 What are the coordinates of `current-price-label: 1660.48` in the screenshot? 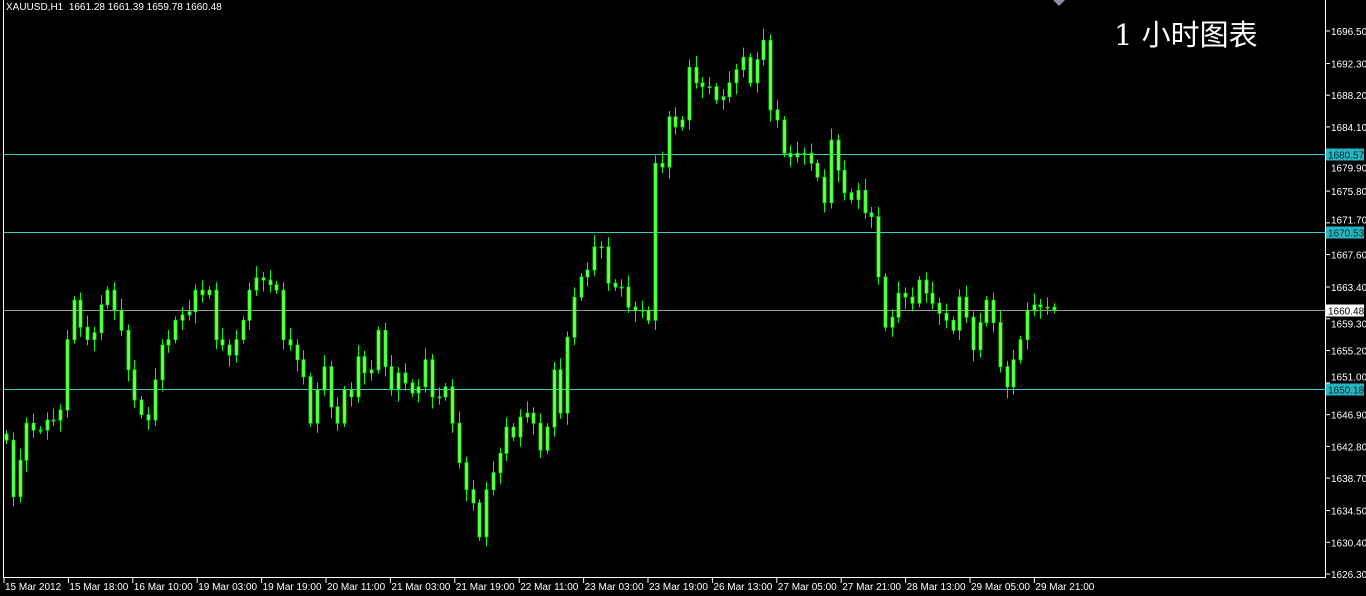 It's located at (1346, 312).